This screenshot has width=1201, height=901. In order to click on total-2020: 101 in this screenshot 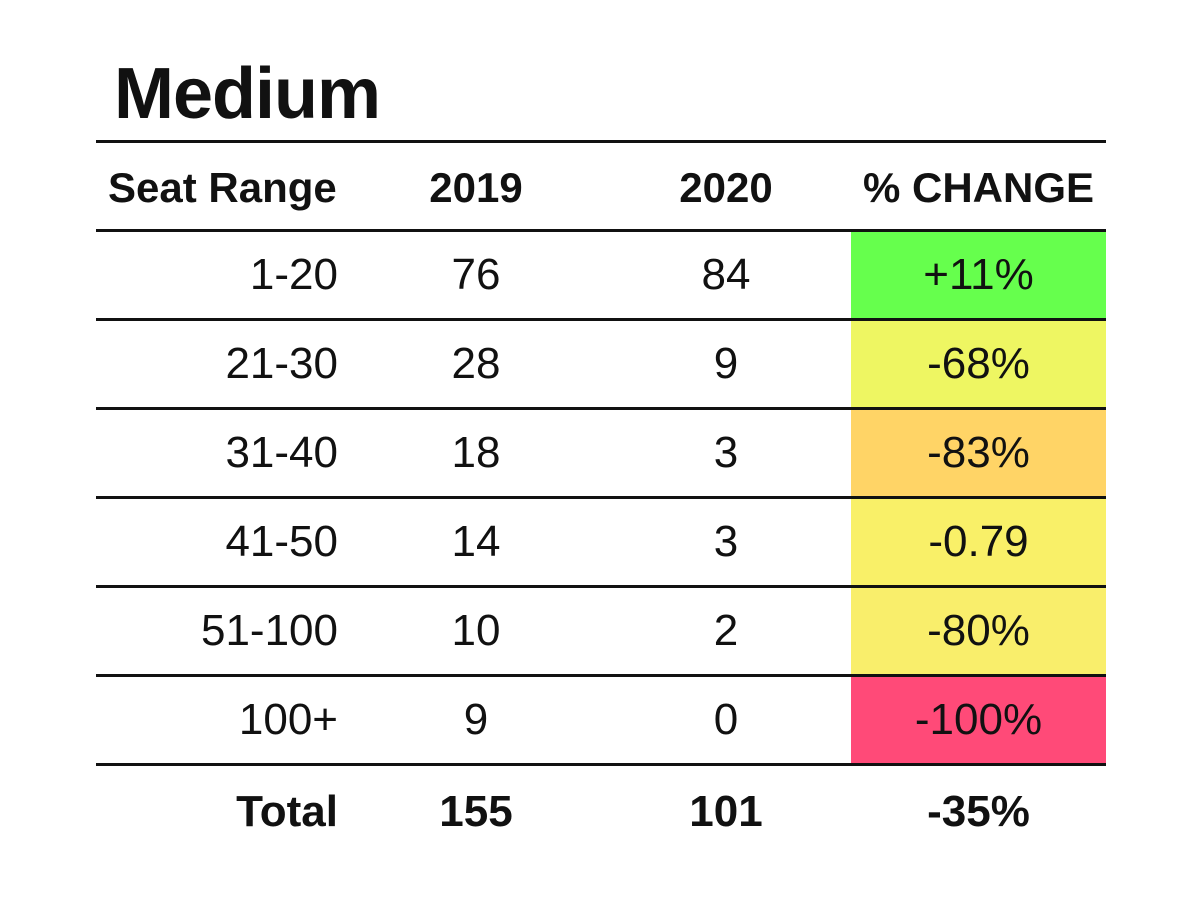, I will do `click(726, 811)`.